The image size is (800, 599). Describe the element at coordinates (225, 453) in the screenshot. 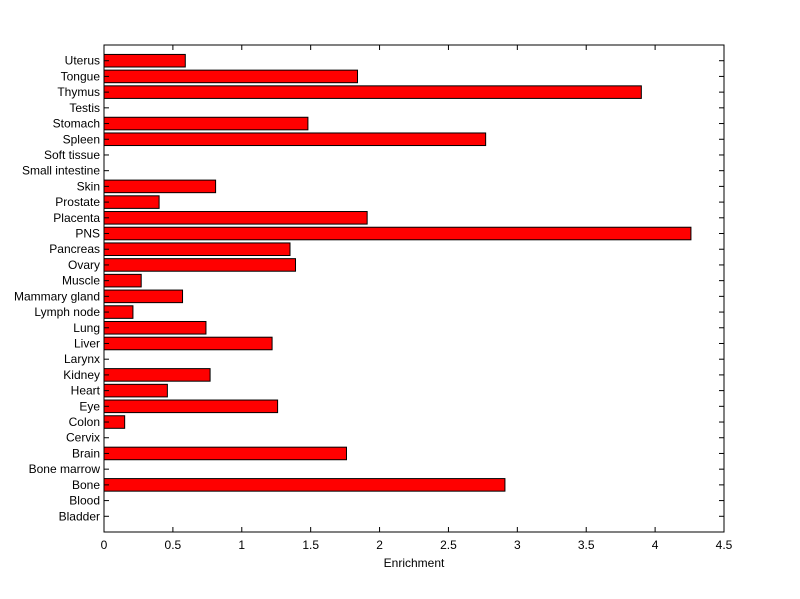

I see `bar-brain` at that location.